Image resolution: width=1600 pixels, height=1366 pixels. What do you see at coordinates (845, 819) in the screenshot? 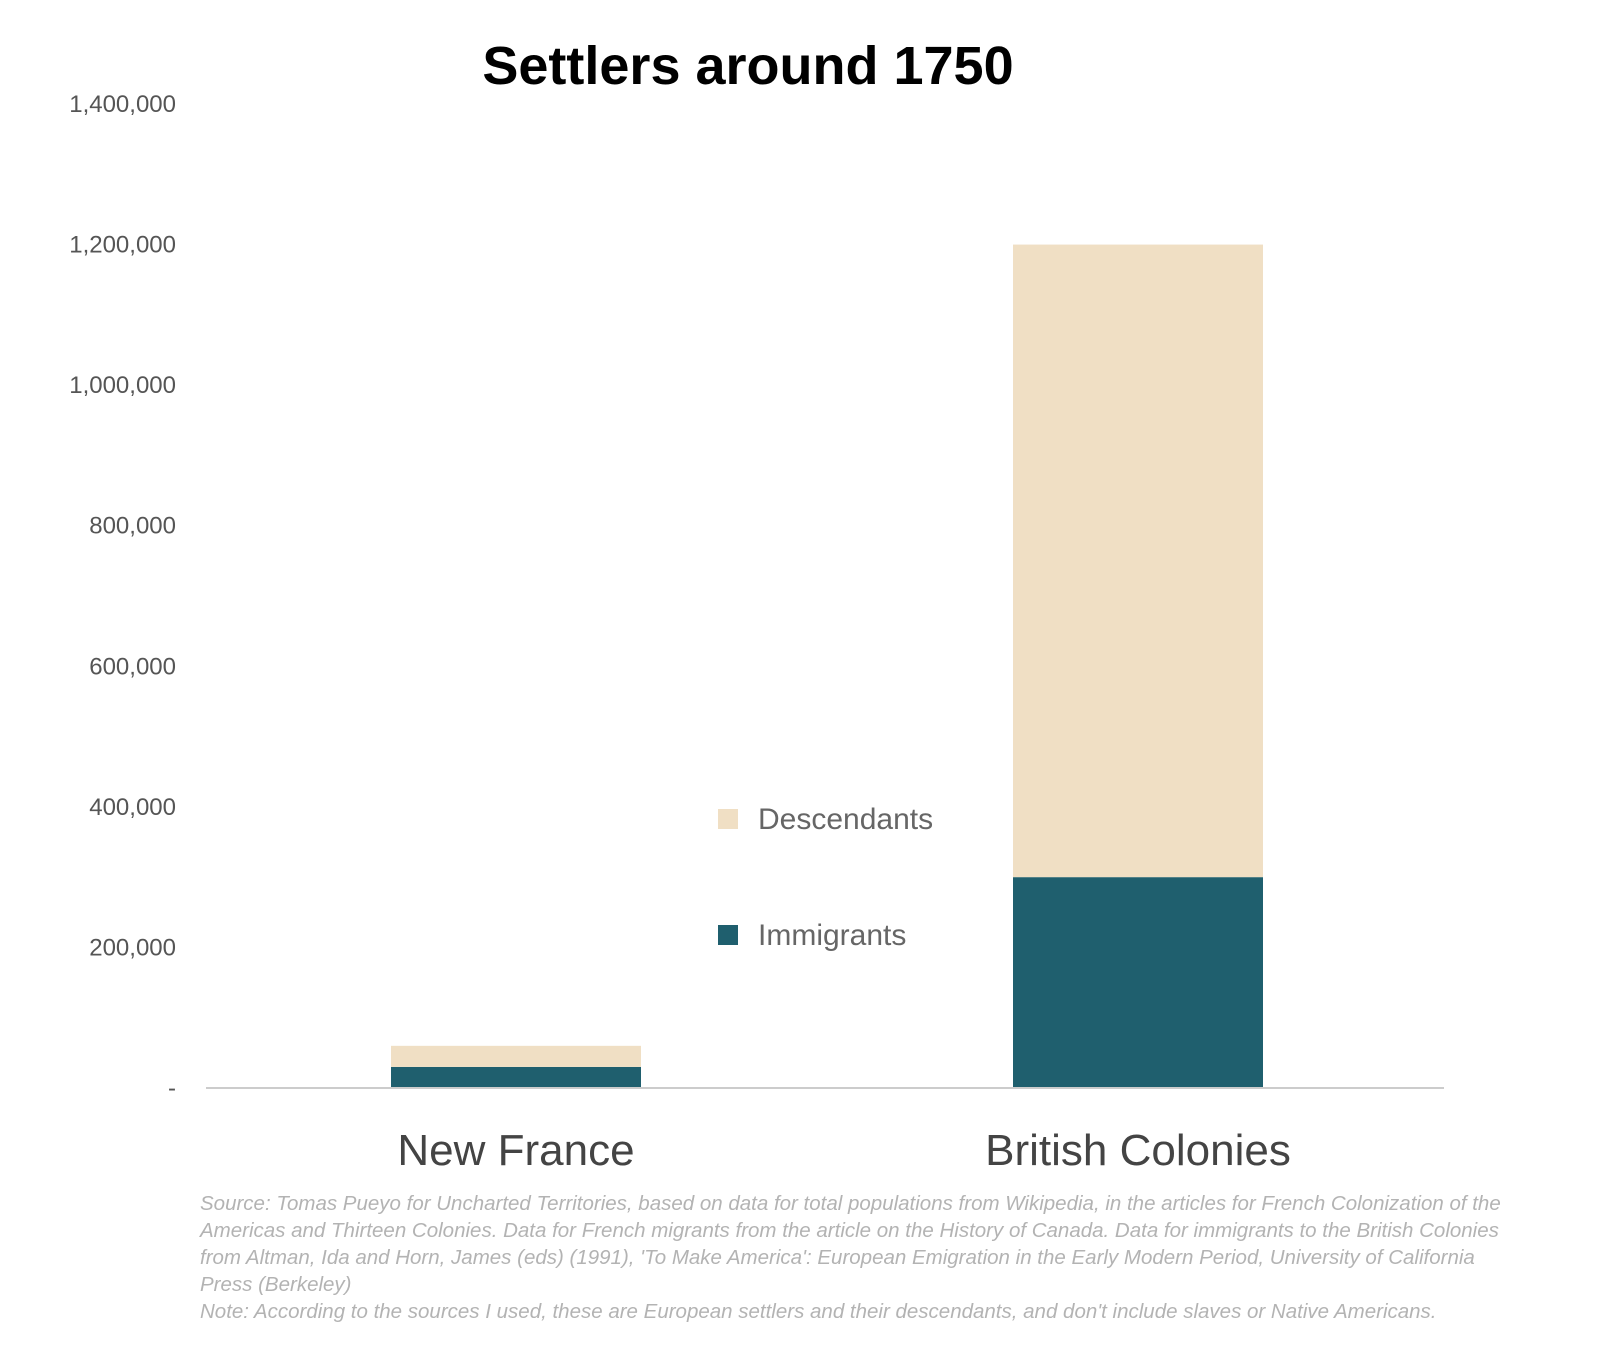
I see `legend-label-descendants: Descendants` at bounding box center [845, 819].